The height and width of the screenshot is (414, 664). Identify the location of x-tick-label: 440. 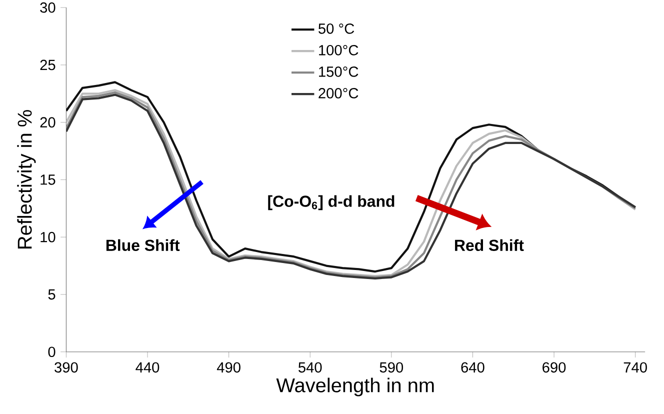
(148, 367).